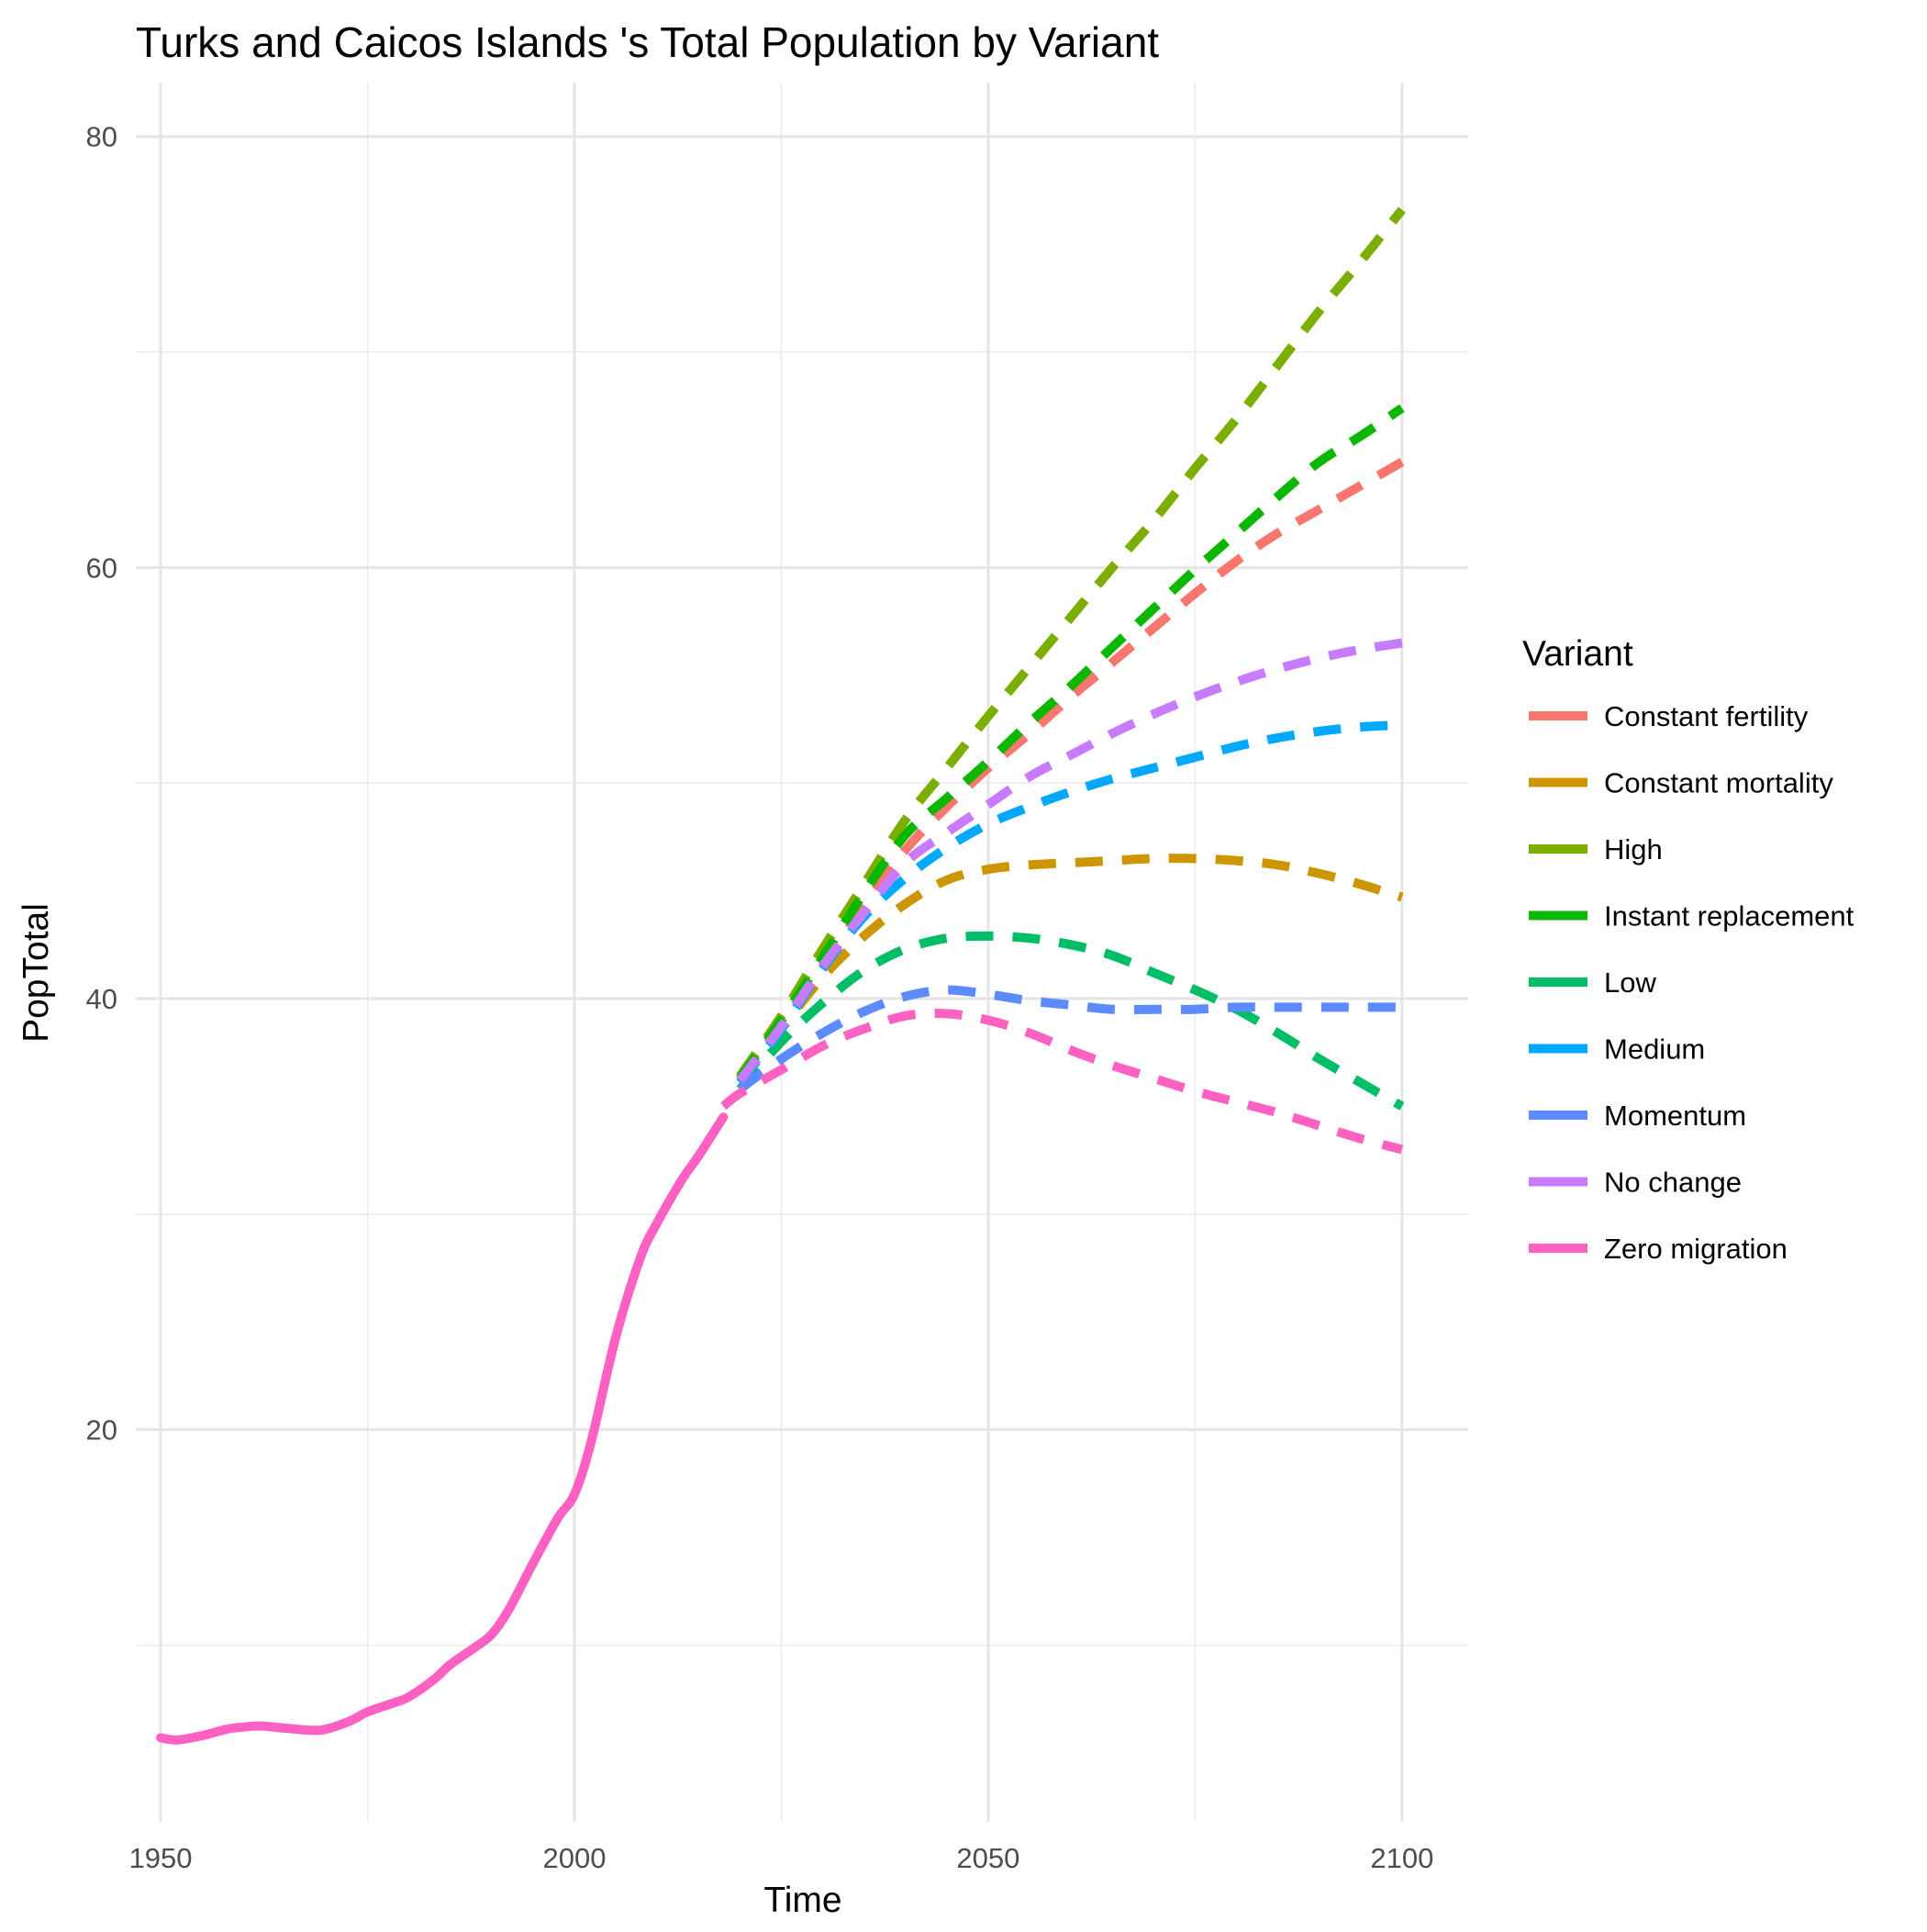  Describe the element at coordinates (36, 973) in the screenshot. I see `y-axis-title: PopTotal` at that location.